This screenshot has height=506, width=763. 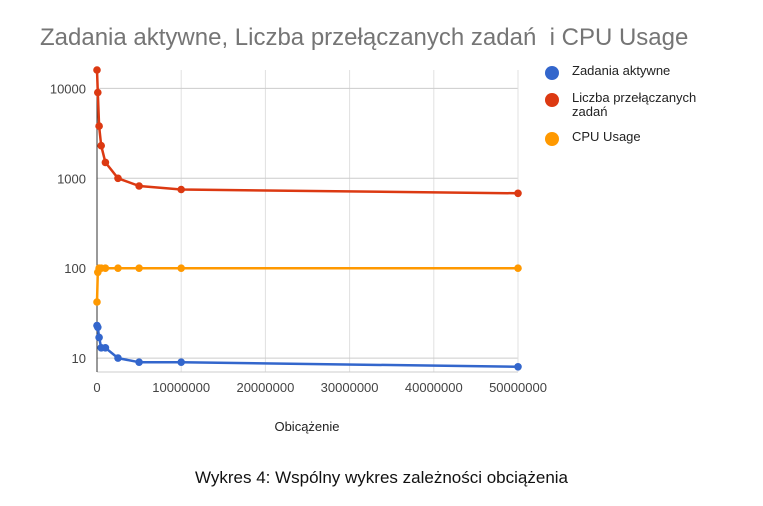 I want to click on x-tick-label: 10000000, so click(x=181, y=387).